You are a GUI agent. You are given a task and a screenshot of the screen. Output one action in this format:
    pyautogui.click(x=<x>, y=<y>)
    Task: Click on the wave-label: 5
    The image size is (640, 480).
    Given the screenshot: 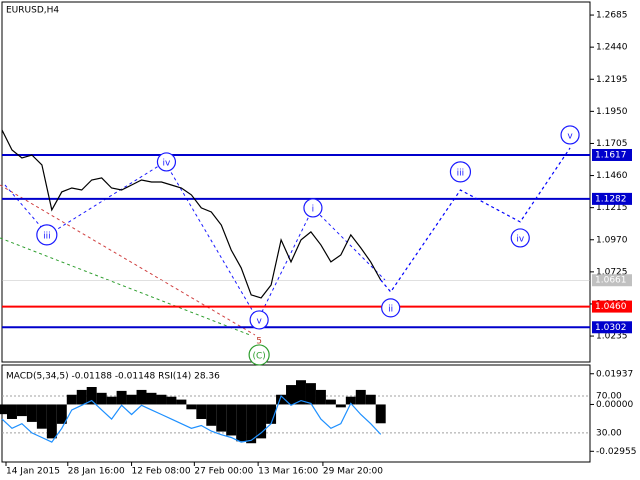 What is the action you would take?
    pyautogui.click(x=259, y=341)
    